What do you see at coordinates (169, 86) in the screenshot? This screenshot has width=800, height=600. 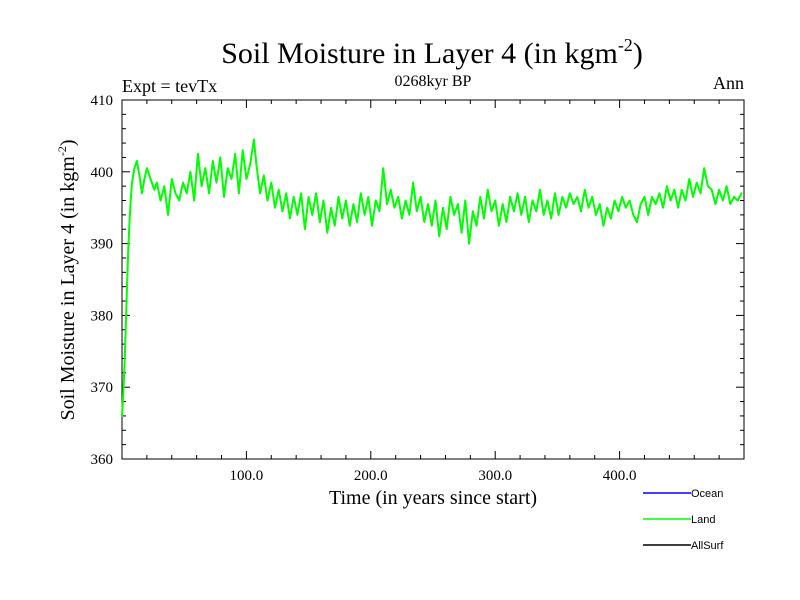 I see `experiment-label: Expt = tevTx` at bounding box center [169, 86].